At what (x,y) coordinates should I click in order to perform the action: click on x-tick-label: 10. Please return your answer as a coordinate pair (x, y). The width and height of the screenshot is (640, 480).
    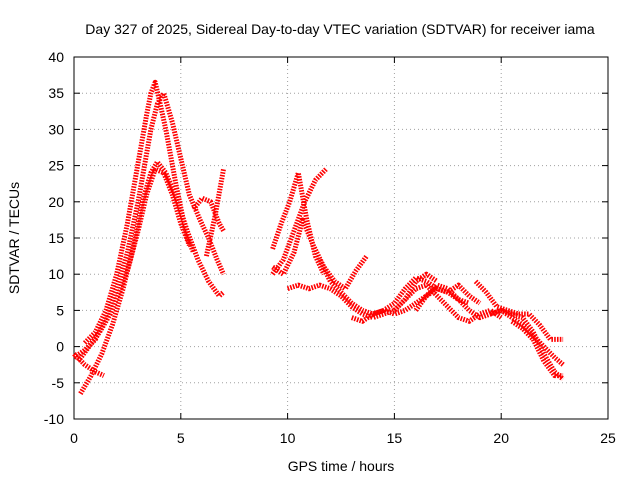
    Looking at the image, I should click on (288, 438).